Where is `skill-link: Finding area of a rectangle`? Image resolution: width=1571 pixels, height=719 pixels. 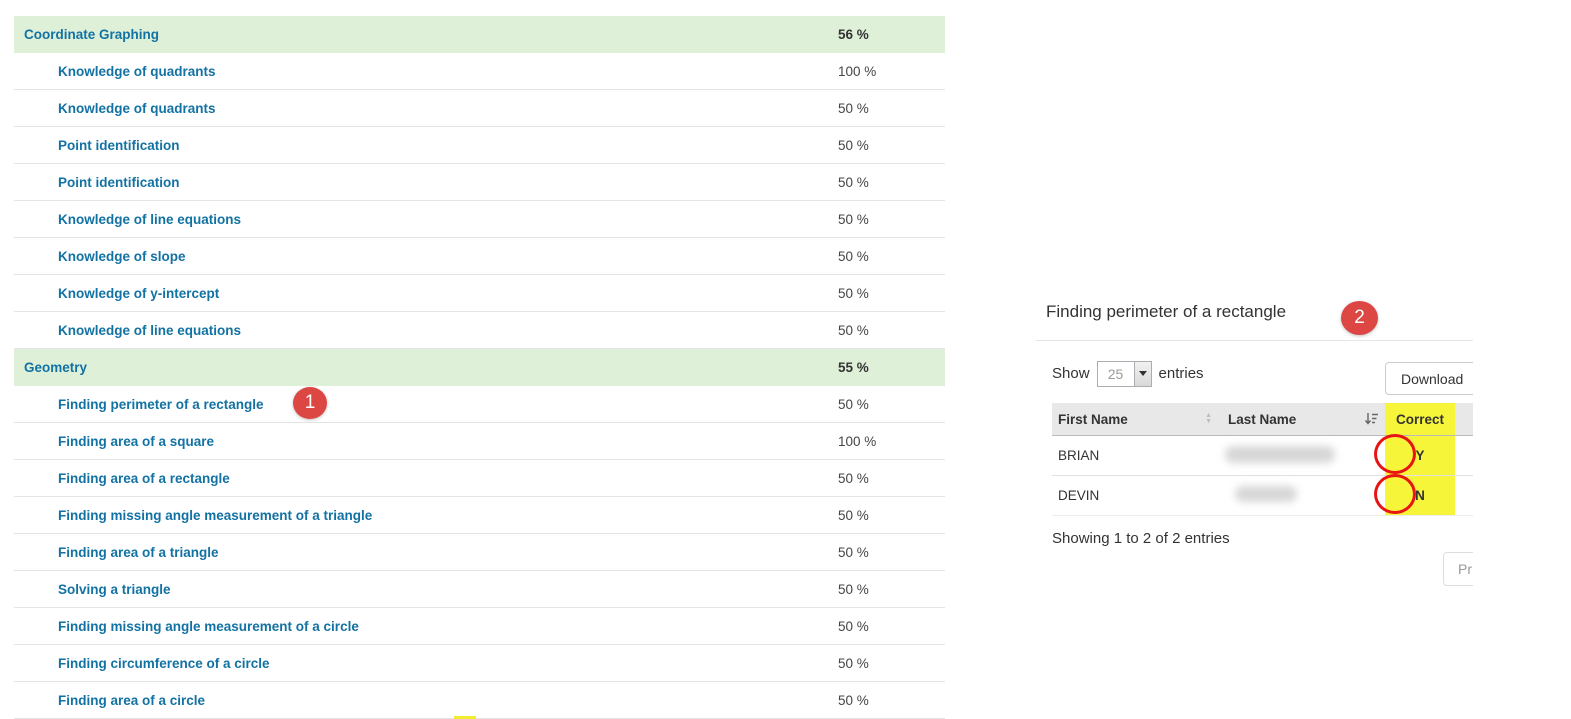 skill-link: Finding area of a rectangle is located at coordinates (144, 478).